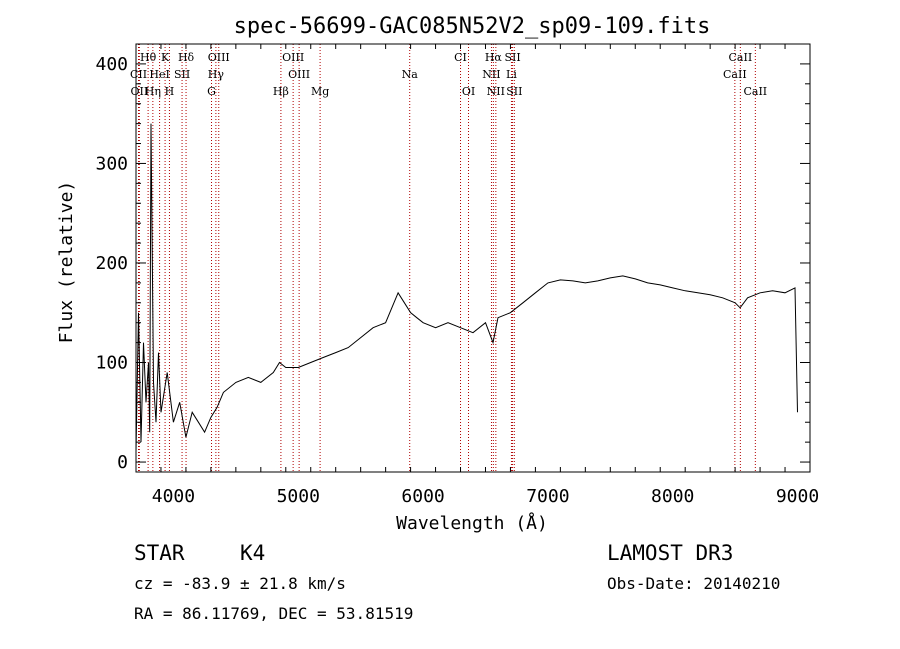 This screenshot has width=900, height=649. What do you see at coordinates (293, 57) in the screenshot?
I see `line-label-4: OIII` at bounding box center [293, 57].